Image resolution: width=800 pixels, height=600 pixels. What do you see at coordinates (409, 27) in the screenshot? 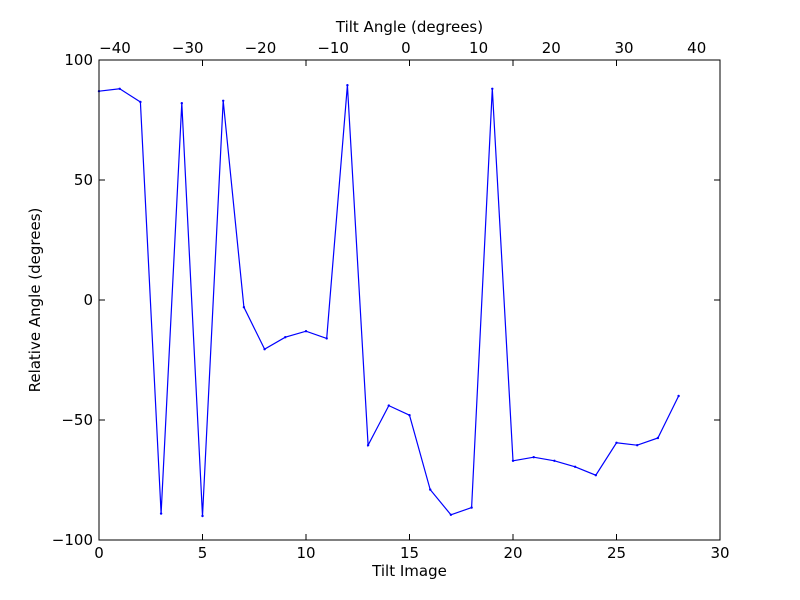
I see `top-x-axis-label: Tilt Angle (degrees)` at bounding box center [409, 27].